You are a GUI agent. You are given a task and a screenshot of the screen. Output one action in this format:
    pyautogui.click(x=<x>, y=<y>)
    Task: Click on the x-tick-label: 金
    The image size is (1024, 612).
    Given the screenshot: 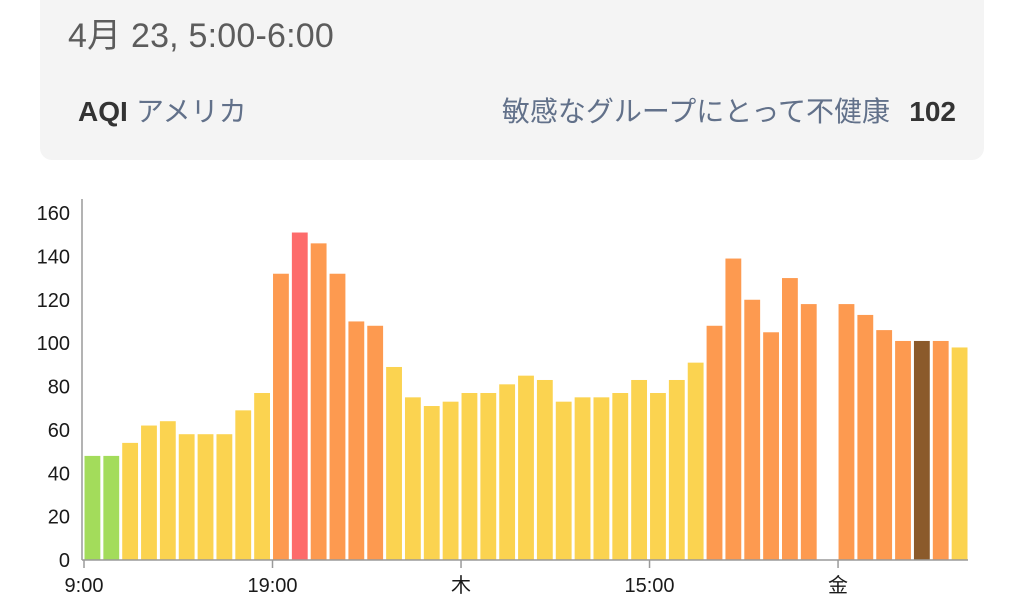 What is the action you would take?
    pyautogui.click(x=838, y=585)
    